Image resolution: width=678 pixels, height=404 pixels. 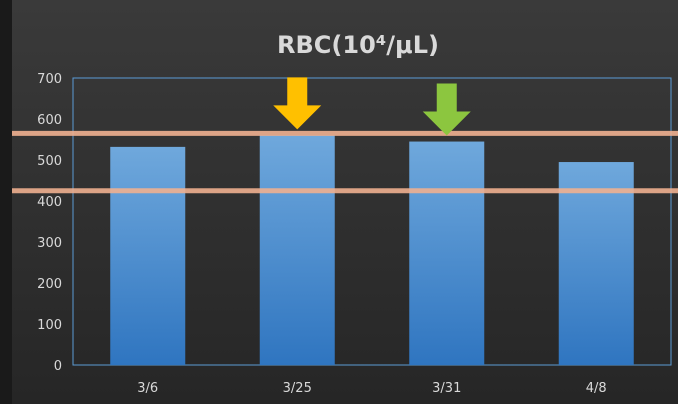 I want to click on x-axis: 3/6 3/25 3/31 4/8, so click(x=371, y=388).